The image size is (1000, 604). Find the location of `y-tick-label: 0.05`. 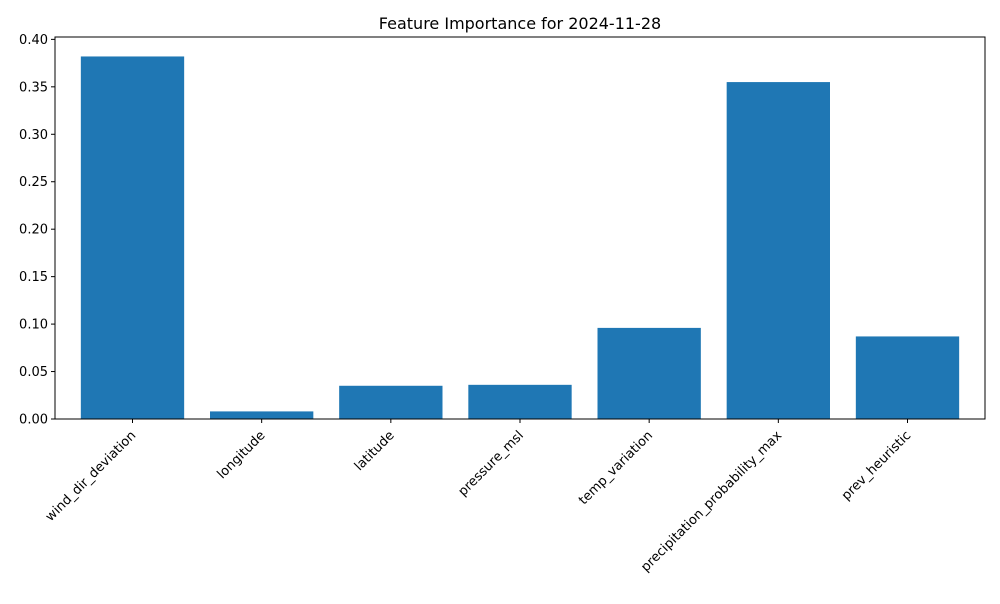

y-tick-label: 0.05 is located at coordinates (33, 372).